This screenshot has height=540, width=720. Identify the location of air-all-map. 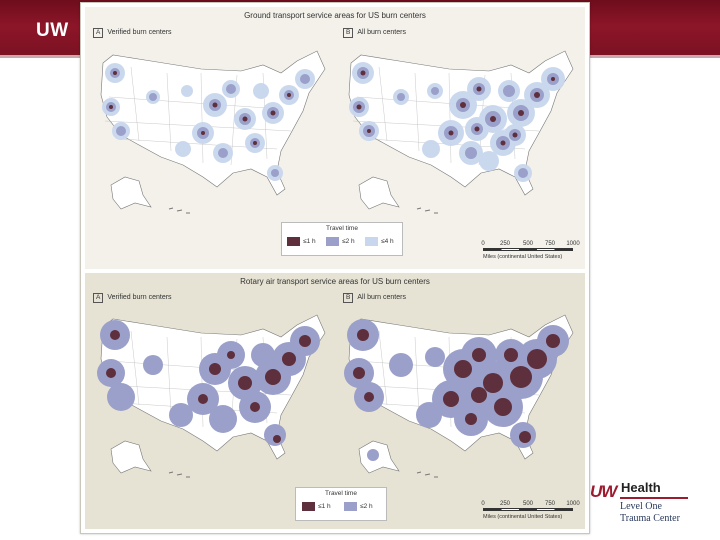
(459, 396).